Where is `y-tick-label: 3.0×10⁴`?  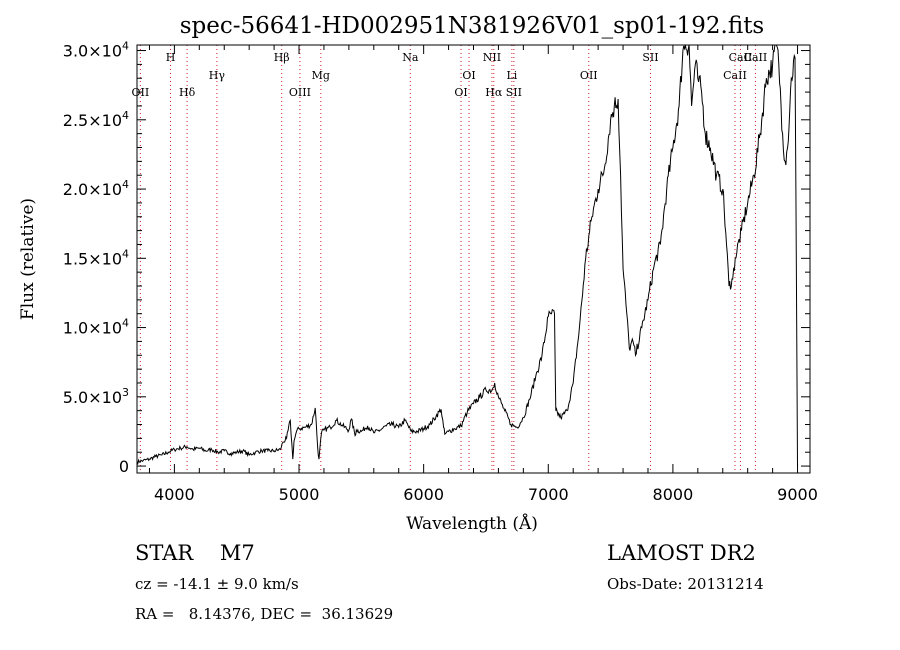
y-tick-label: 3.0×10⁴ is located at coordinates (96, 50).